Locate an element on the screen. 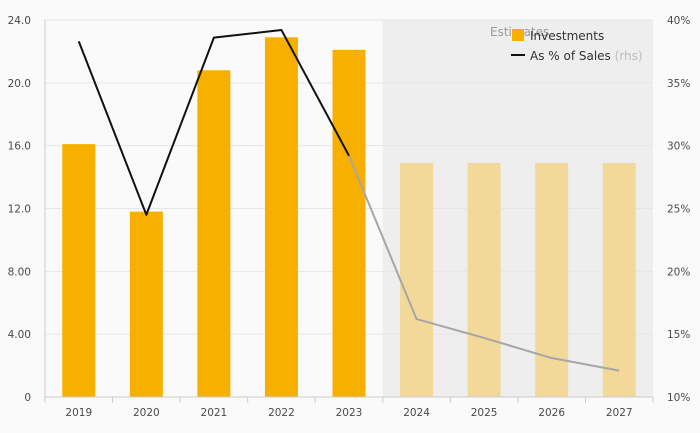  bar-2026 is located at coordinates (552, 279).